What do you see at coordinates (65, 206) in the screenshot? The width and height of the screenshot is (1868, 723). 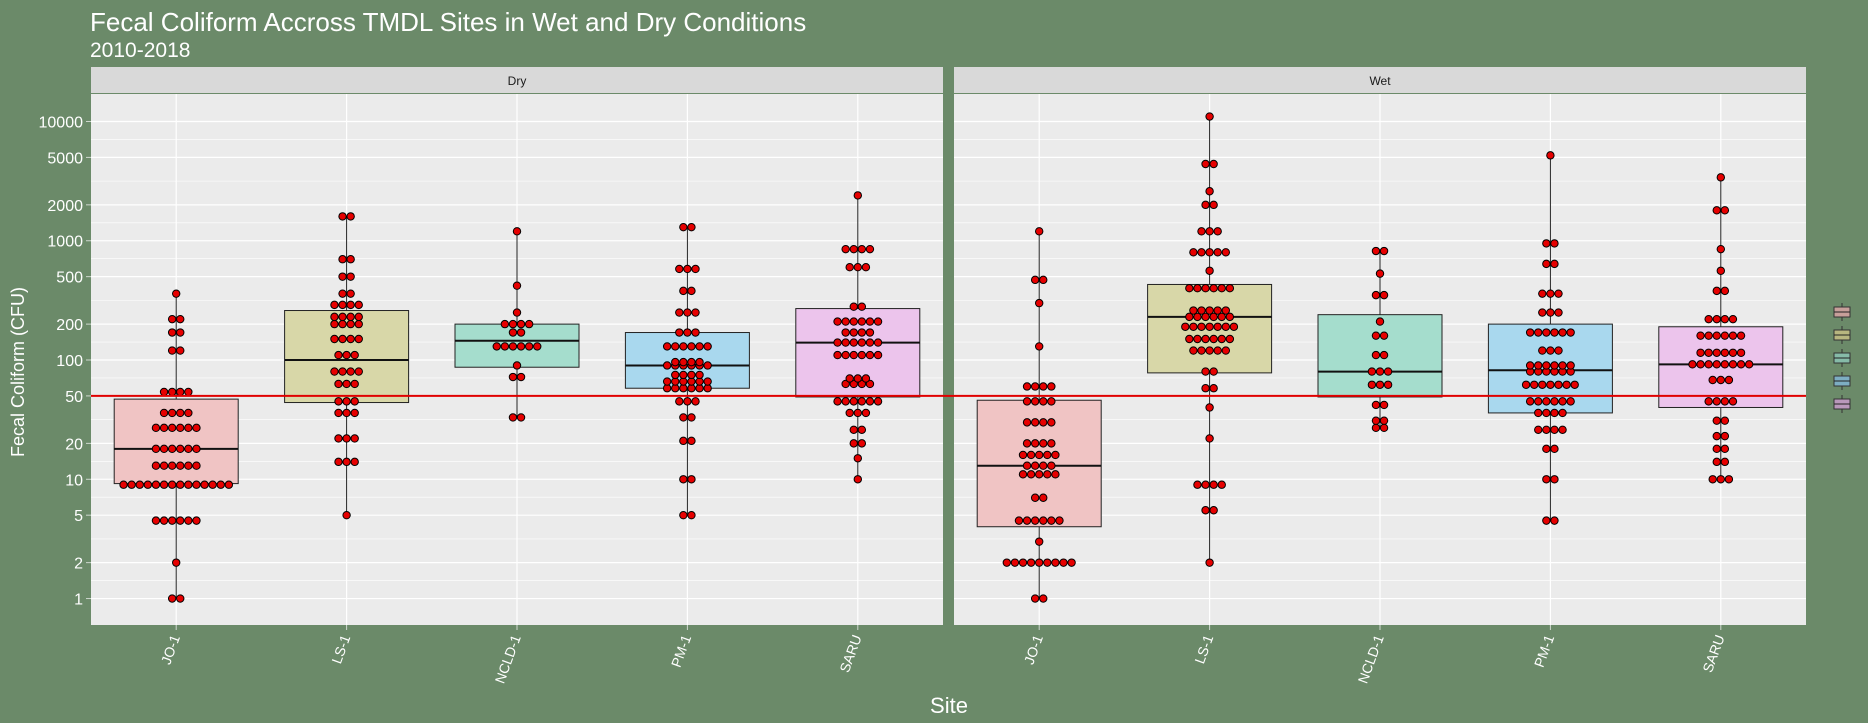 I see `y-tick-label: 2000` at bounding box center [65, 206].